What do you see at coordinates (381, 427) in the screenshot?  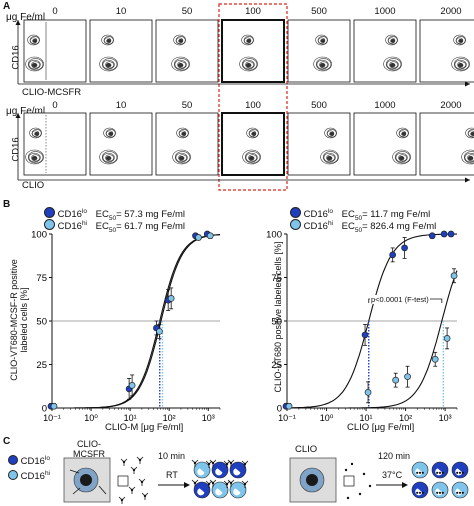 I see `right-chart-xlabel: CLIO [μg Fe/ml]` at bounding box center [381, 427].